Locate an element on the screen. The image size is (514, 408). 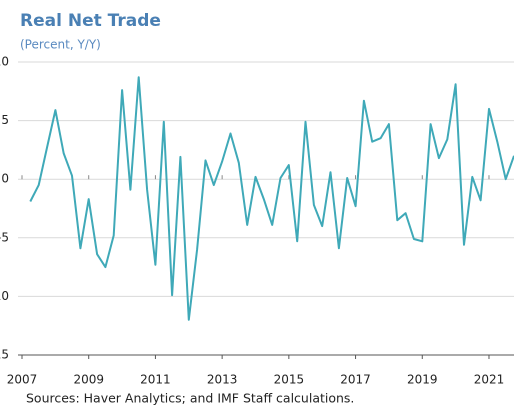
y-tick-label: 10 is located at coordinates (4, 62).